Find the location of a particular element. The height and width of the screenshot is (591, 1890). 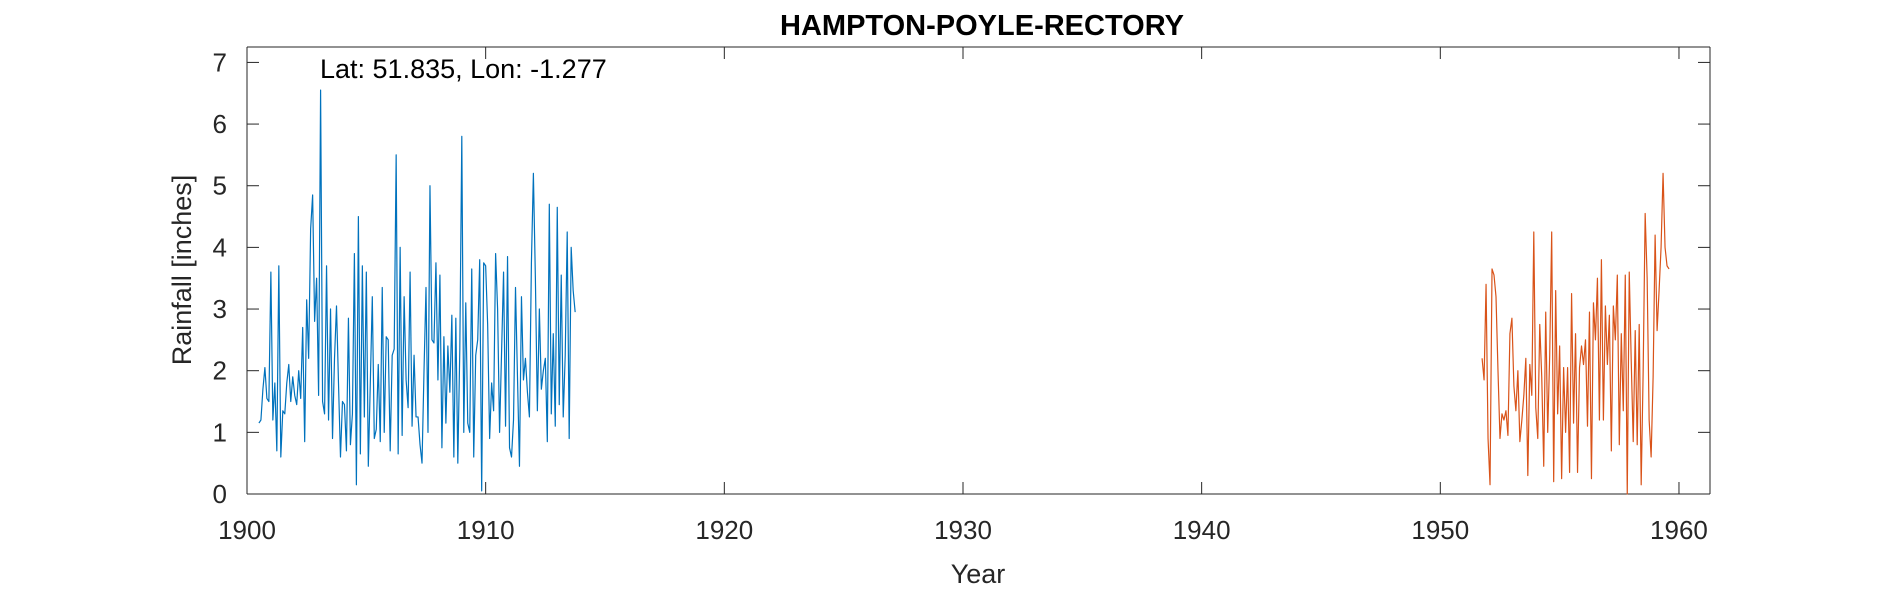

x-tick-label: 1910 is located at coordinates (486, 530).